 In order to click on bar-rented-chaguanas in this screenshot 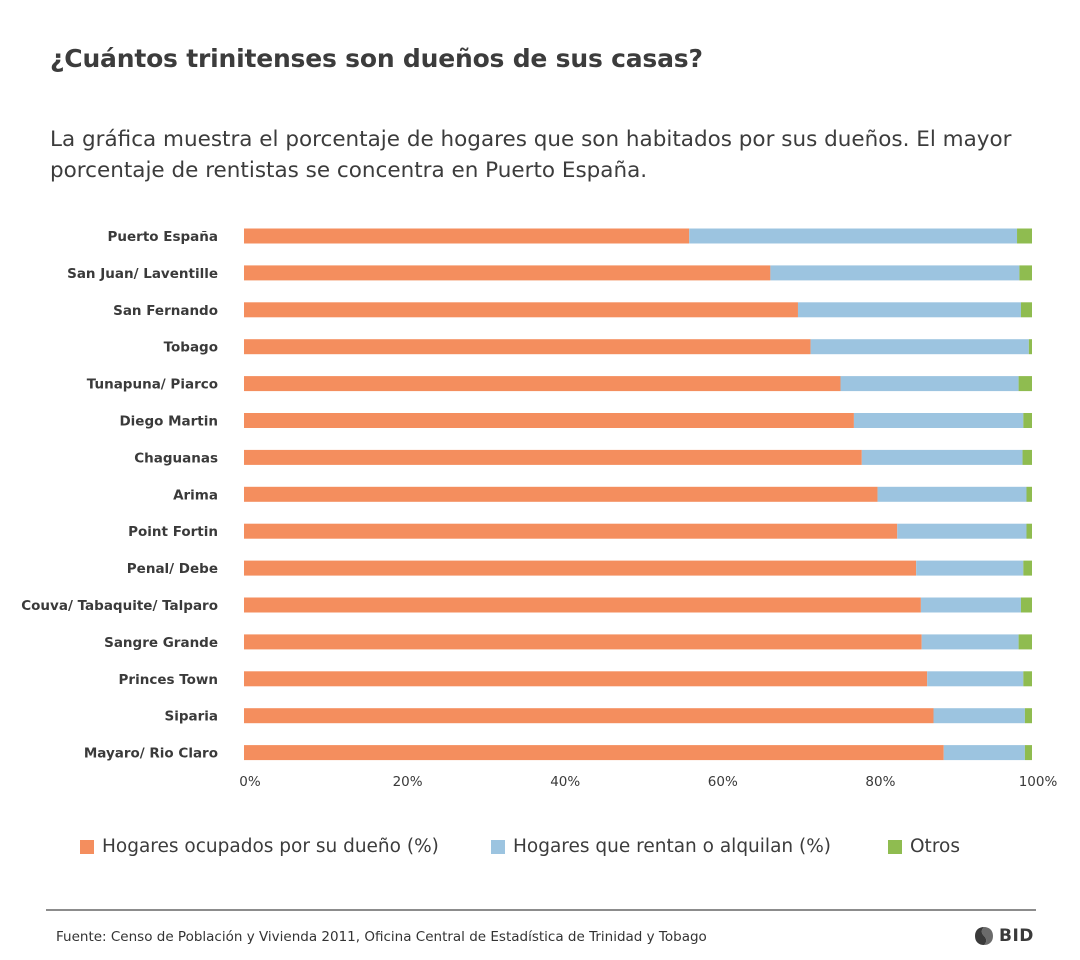, I will do `click(942, 457)`.